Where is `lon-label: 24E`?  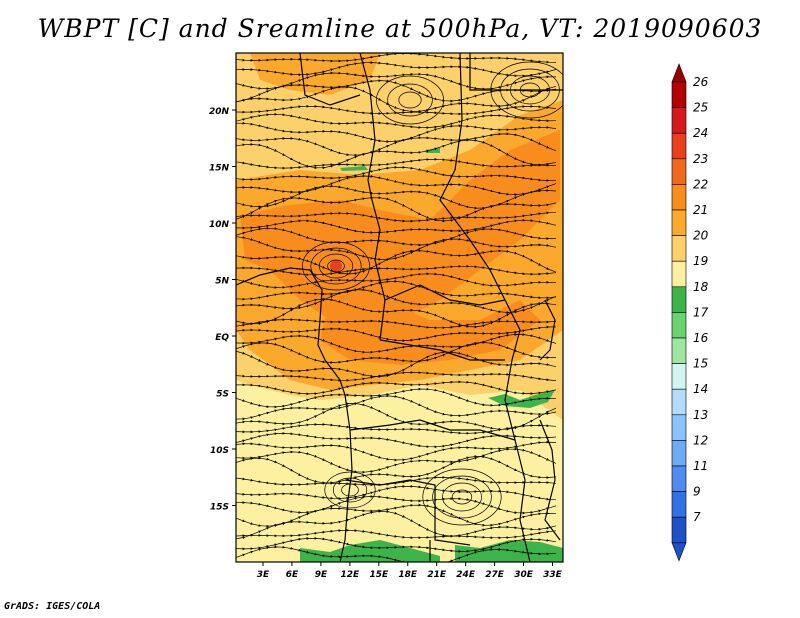
lon-label: 24E is located at coordinates (466, 575).